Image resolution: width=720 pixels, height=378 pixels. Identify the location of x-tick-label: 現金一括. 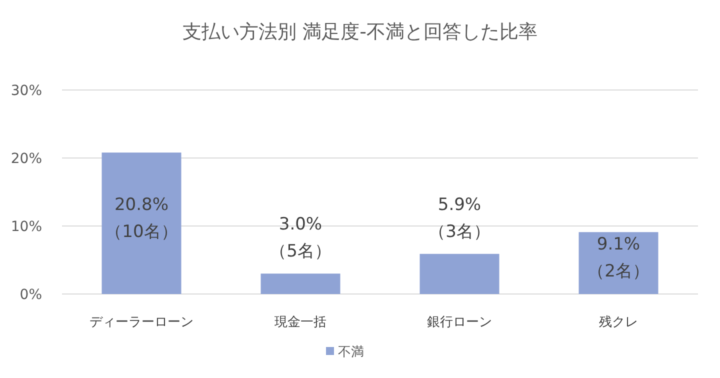
(300, 322).